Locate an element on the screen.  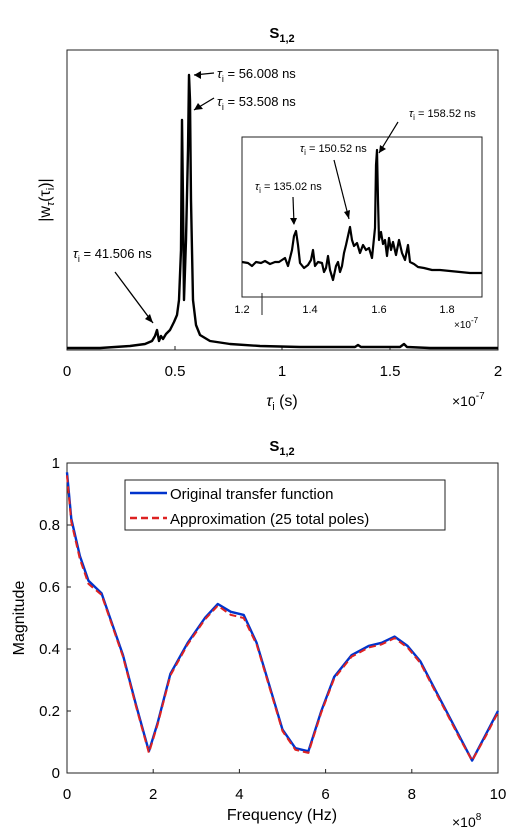
top-x-tick-label: 1.5 is located at coordinates (390, 371).